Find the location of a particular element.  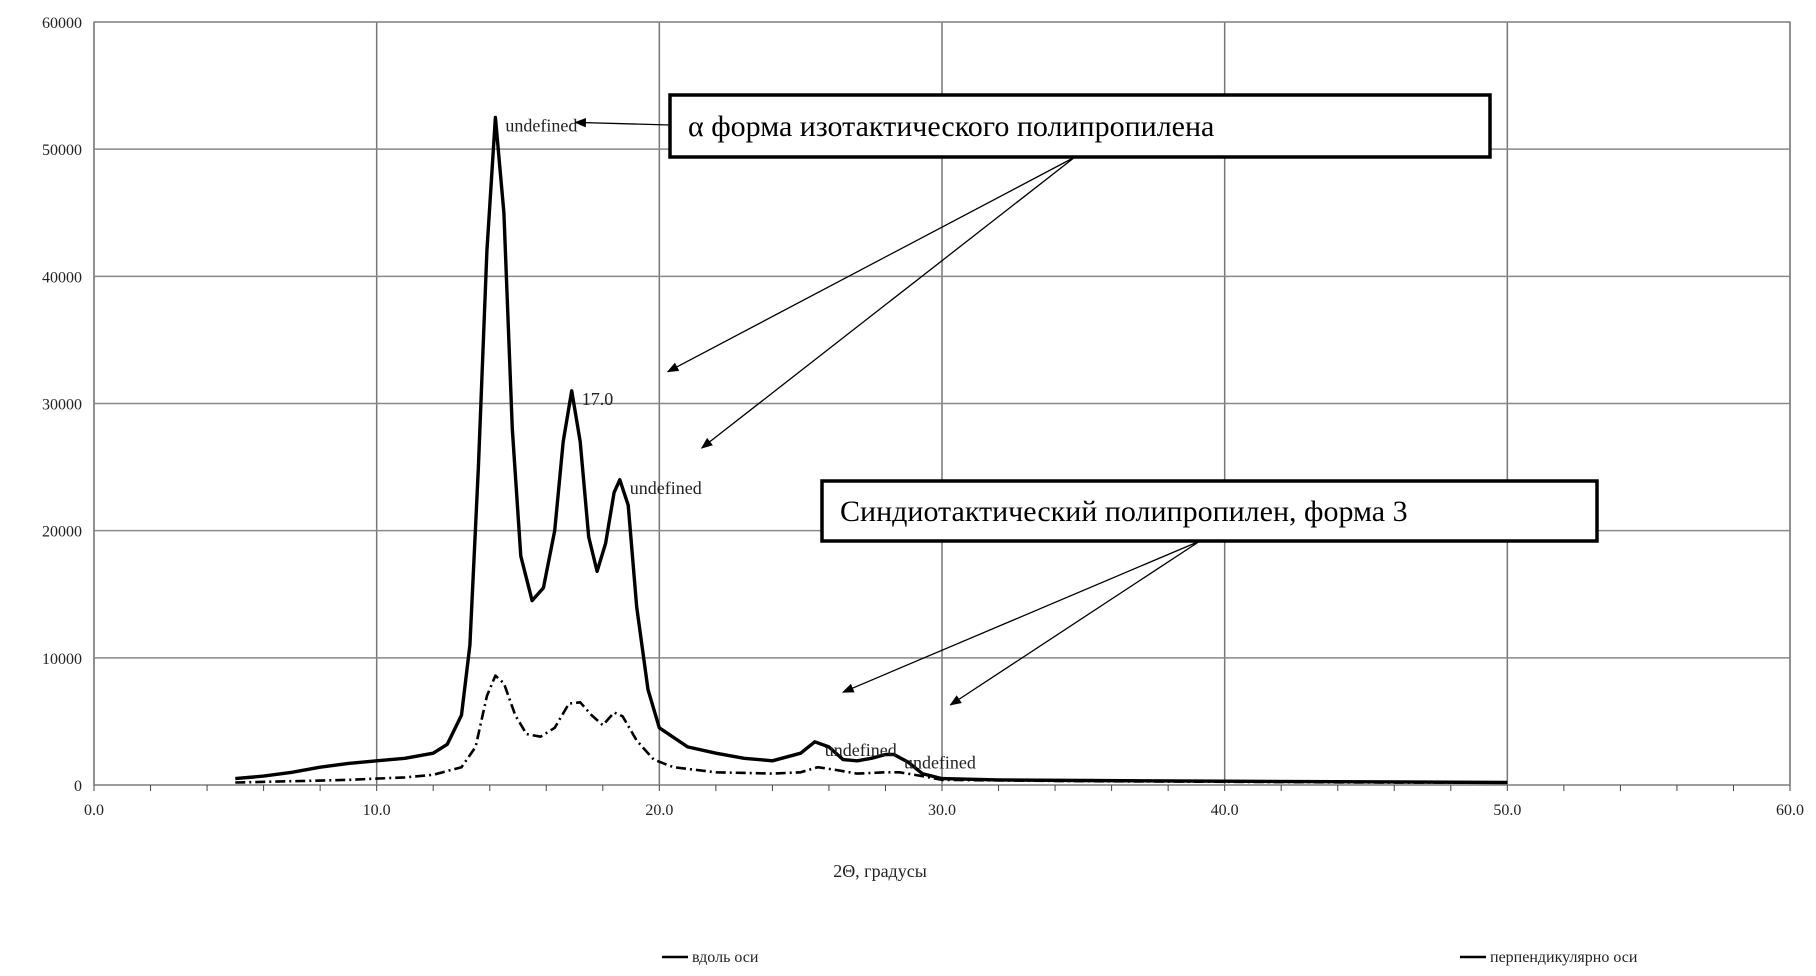

callout-text: Синдиотактический полипропилен, форма 3 is located at coordinates (1124, 511).